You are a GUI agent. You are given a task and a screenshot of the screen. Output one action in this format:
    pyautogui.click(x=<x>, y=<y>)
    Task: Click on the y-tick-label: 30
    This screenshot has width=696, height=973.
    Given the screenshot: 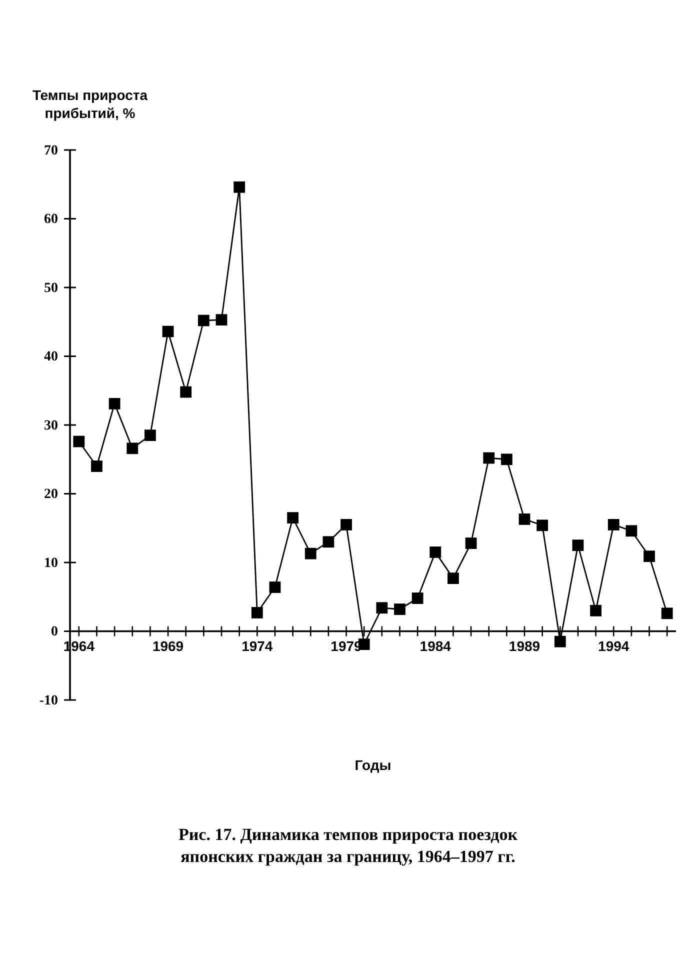 What is the action you would take?
    pyautogui.click(x=51, y=426)
    